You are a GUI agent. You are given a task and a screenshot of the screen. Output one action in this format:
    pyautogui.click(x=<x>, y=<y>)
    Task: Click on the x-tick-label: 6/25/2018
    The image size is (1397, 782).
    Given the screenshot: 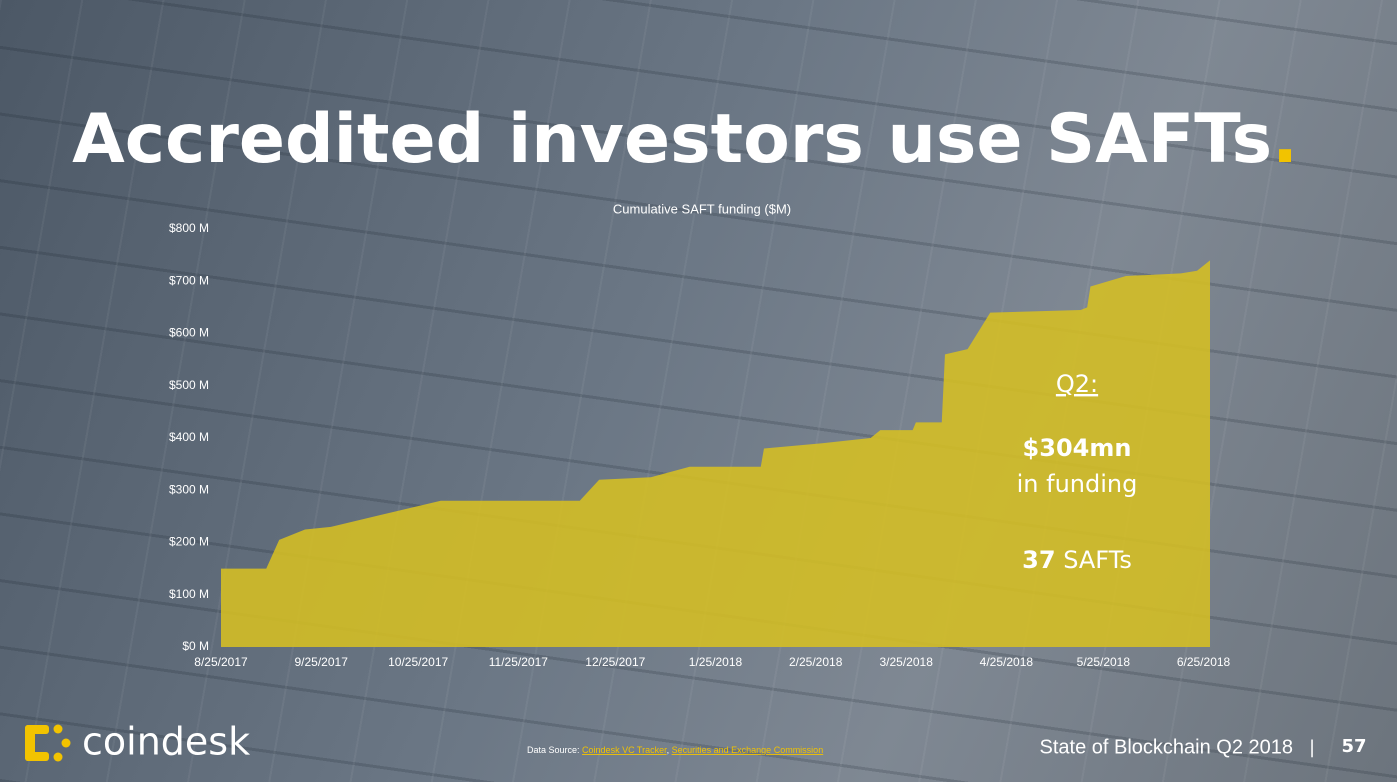 What is the action you would take?
    pyautogui.click(x=1204, y=662)
    